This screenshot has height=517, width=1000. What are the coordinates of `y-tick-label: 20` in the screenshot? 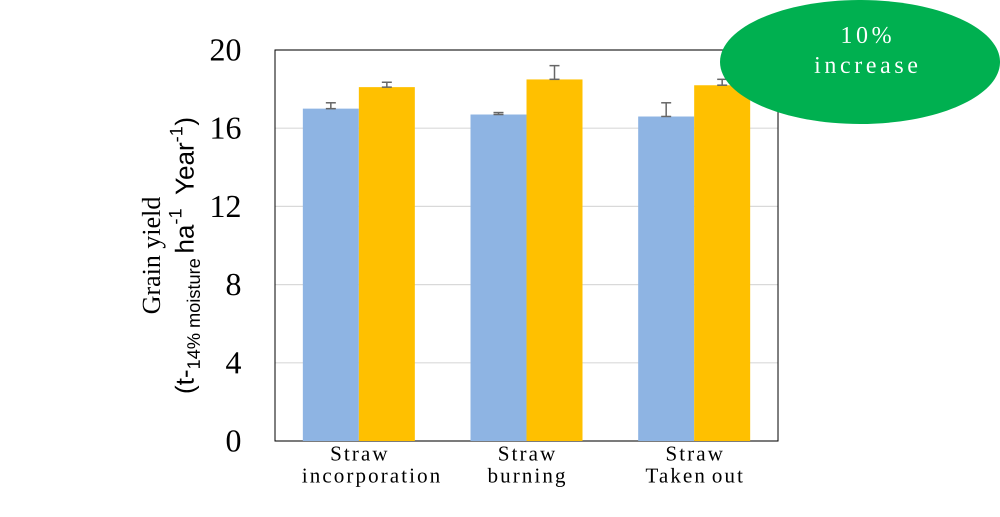 It's located at (225, 50).